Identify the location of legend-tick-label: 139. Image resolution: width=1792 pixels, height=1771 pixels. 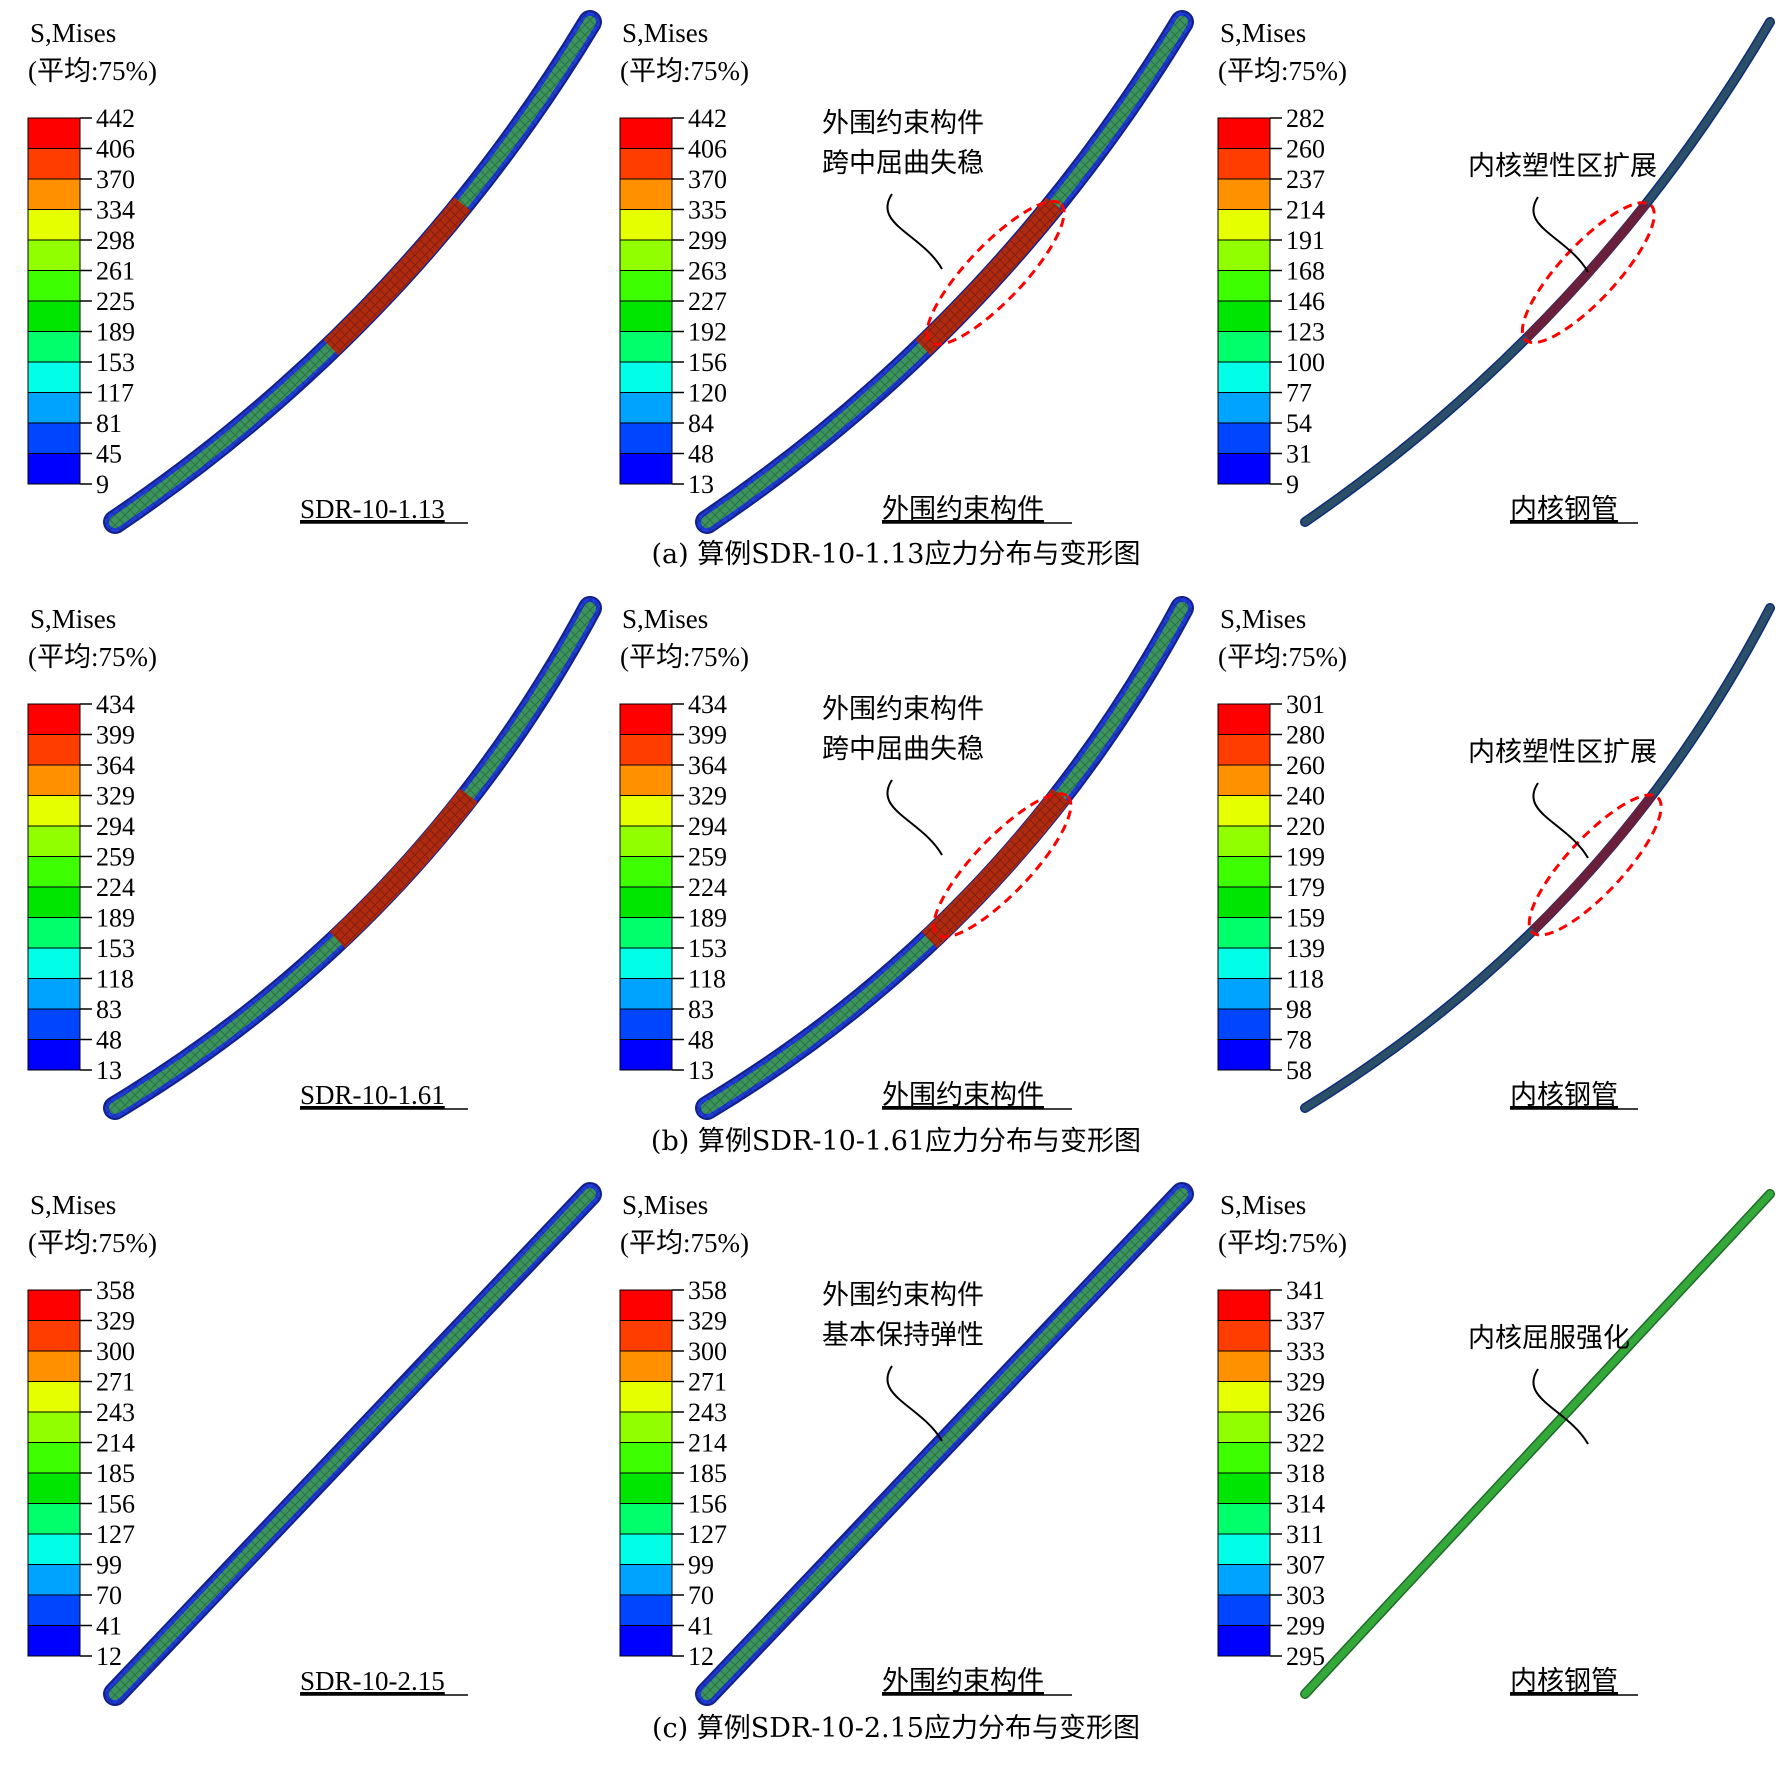
(1305, 948).